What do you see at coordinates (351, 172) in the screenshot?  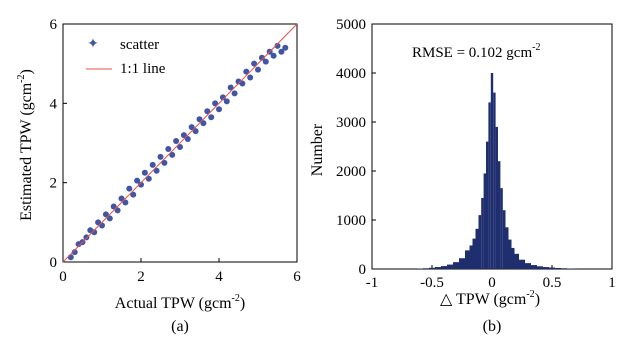 I see `panel-b-y-tick-label: 2000` at bounding box center [351, 172].